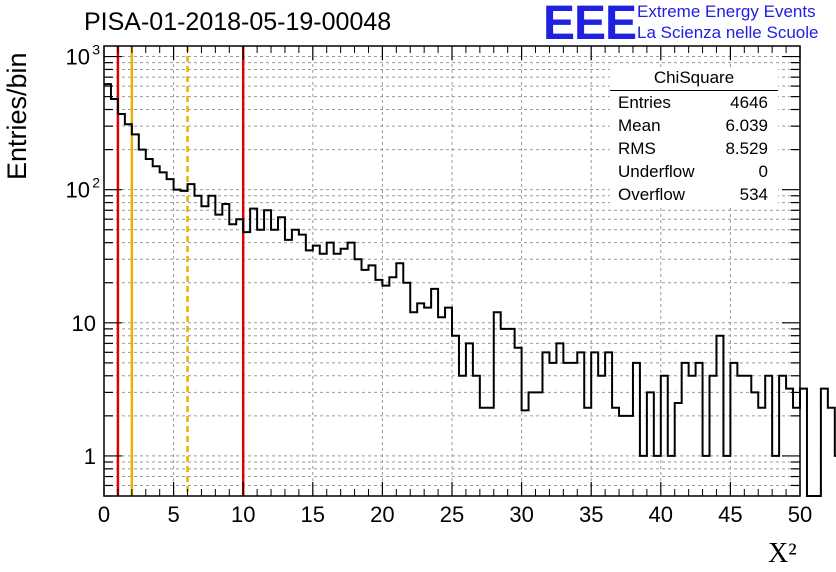 The image size is (836, 572). Describe the element at coordinates (90, 456) in the screenshot. I see `y-tick-label: 1` at that location.